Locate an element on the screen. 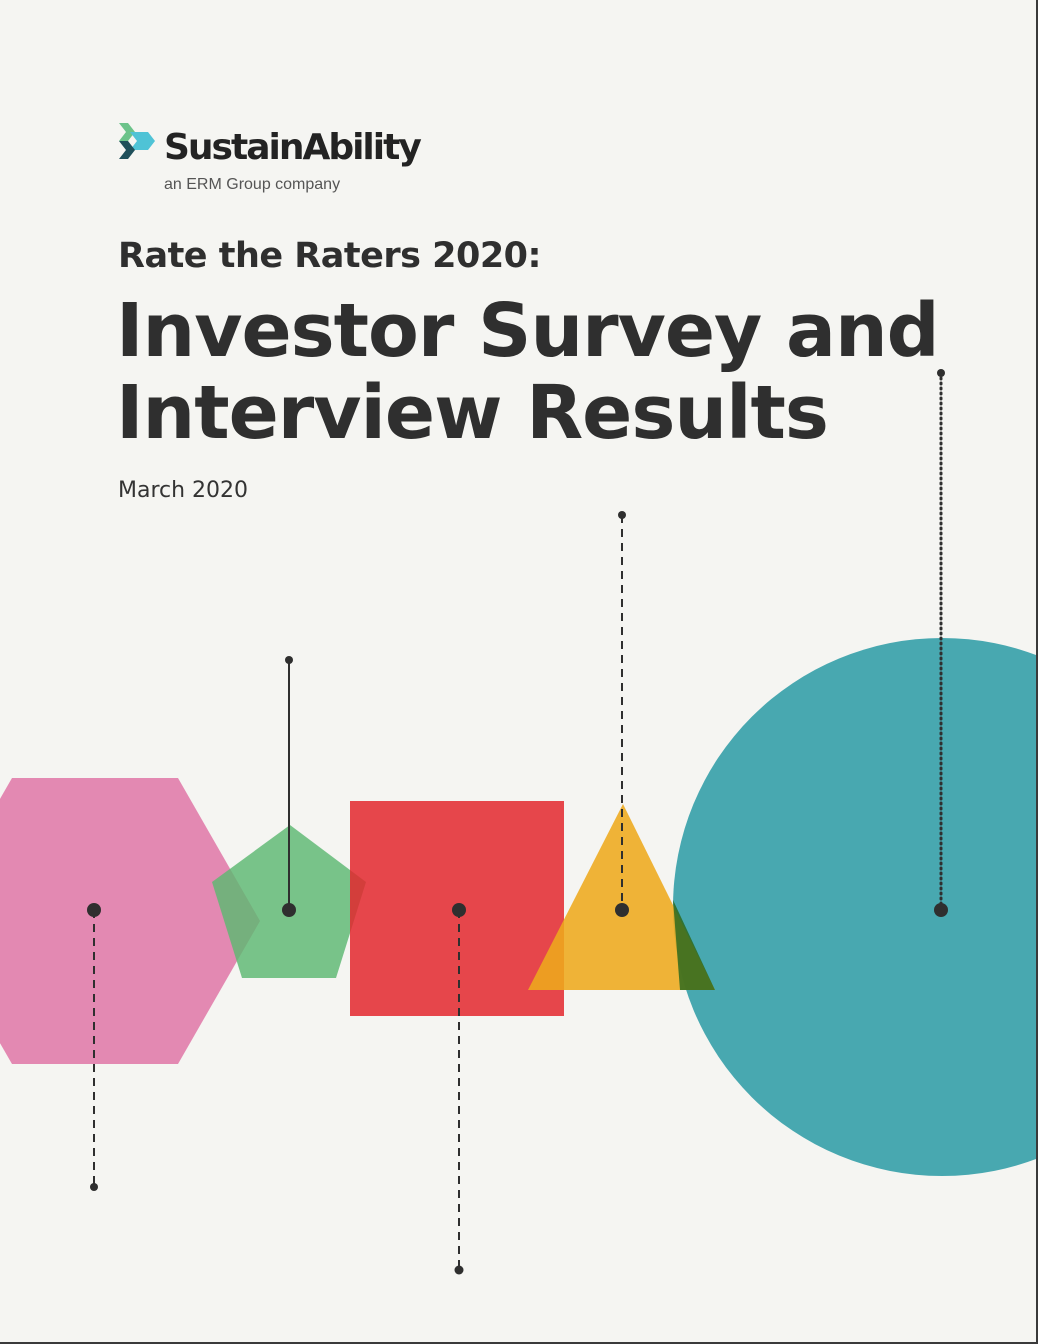 This screenshot has width=1038, height=1344. circle-center-dot is located at coordinates (941, 910).